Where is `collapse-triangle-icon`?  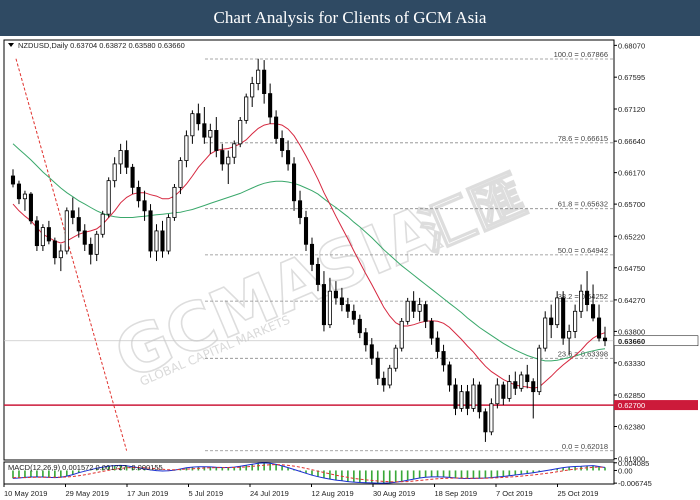
collapse-triangle-icon is located at coordinates (11, 45).